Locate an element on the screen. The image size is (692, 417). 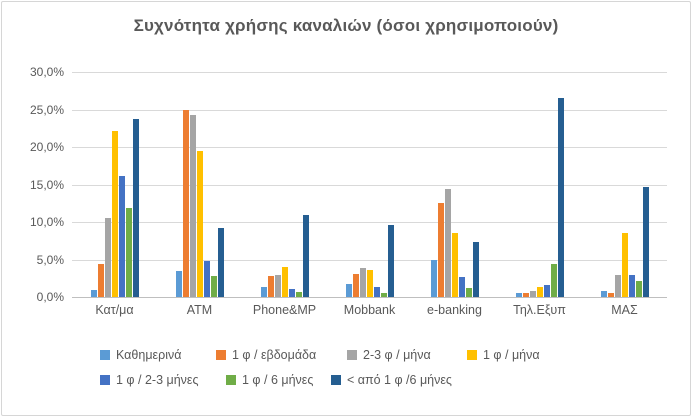
legend-item: 1 φ / εβδομάδα is located at coordinates (281, 355).